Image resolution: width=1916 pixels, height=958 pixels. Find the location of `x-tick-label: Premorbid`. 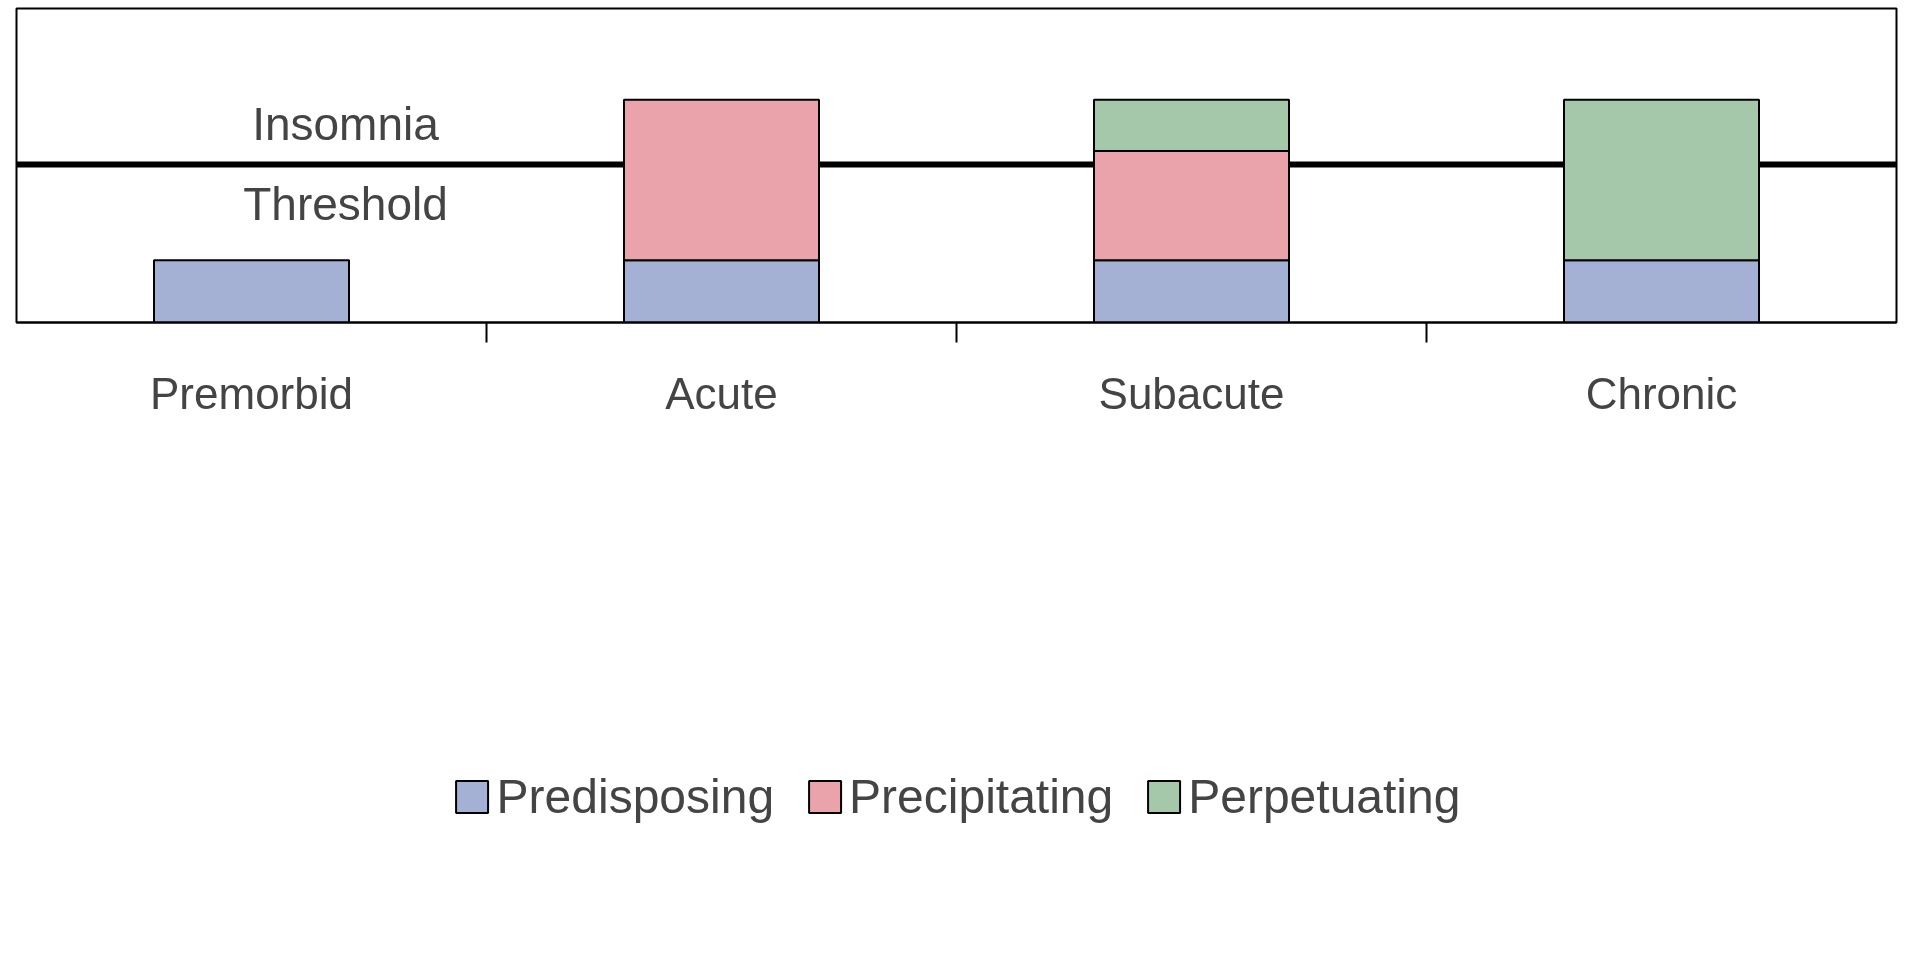

x-tick-label: Premorbid is located at coordinates (251, 393).